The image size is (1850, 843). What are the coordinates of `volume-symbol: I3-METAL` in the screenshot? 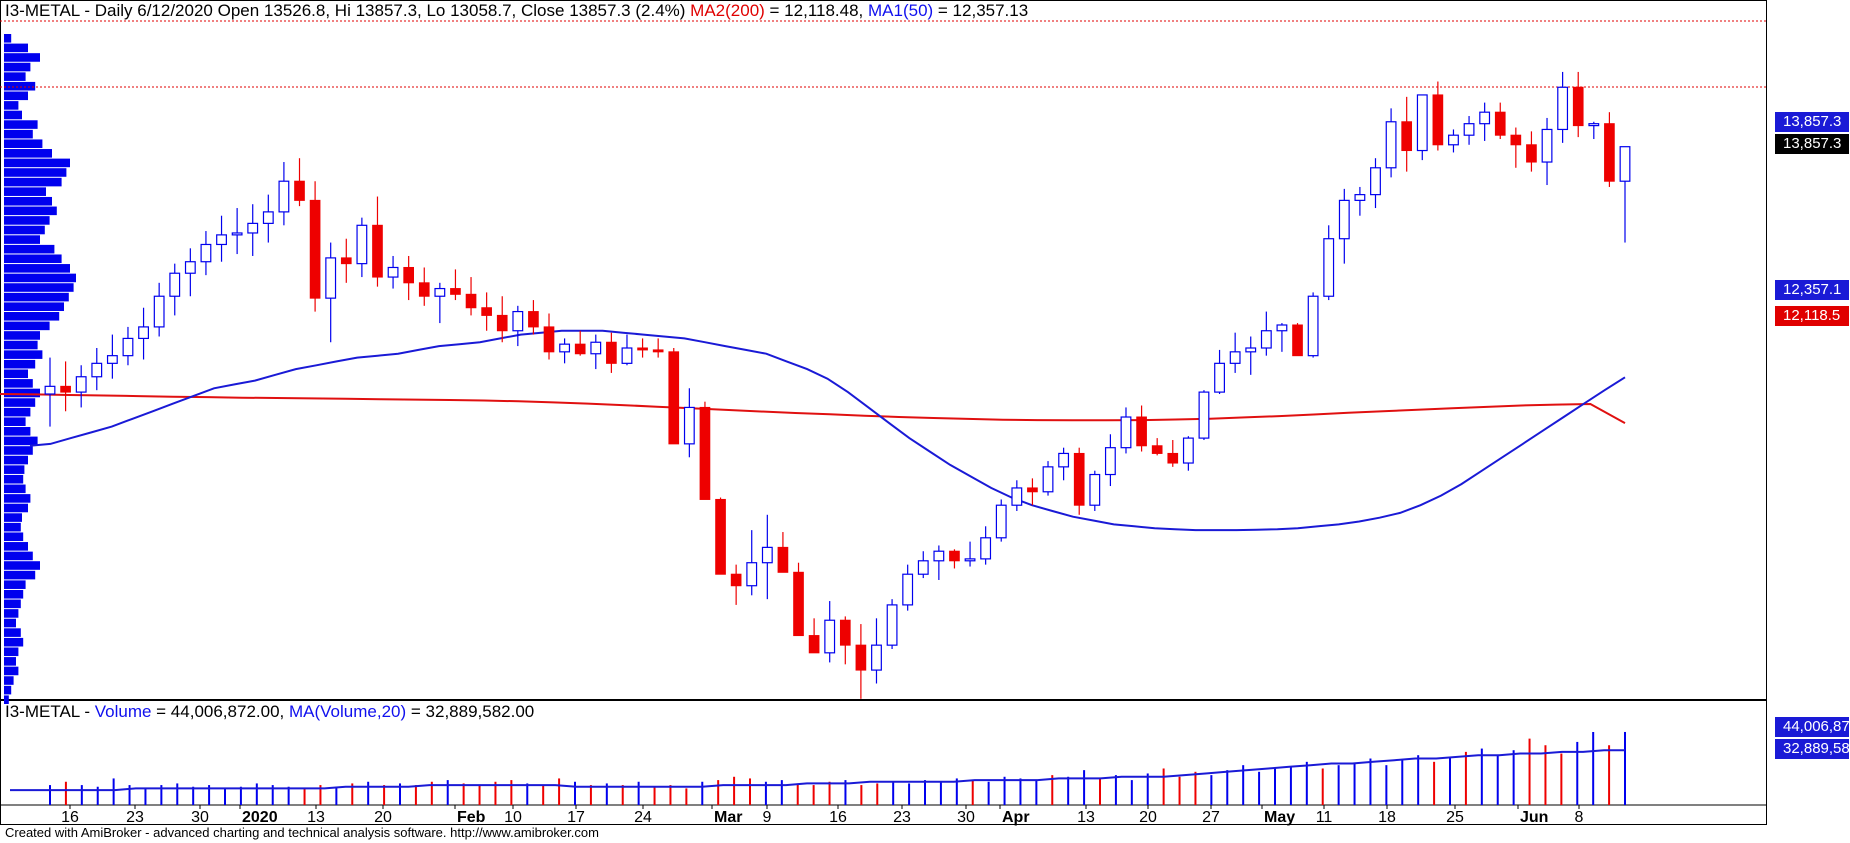 It's located at (42, 711).